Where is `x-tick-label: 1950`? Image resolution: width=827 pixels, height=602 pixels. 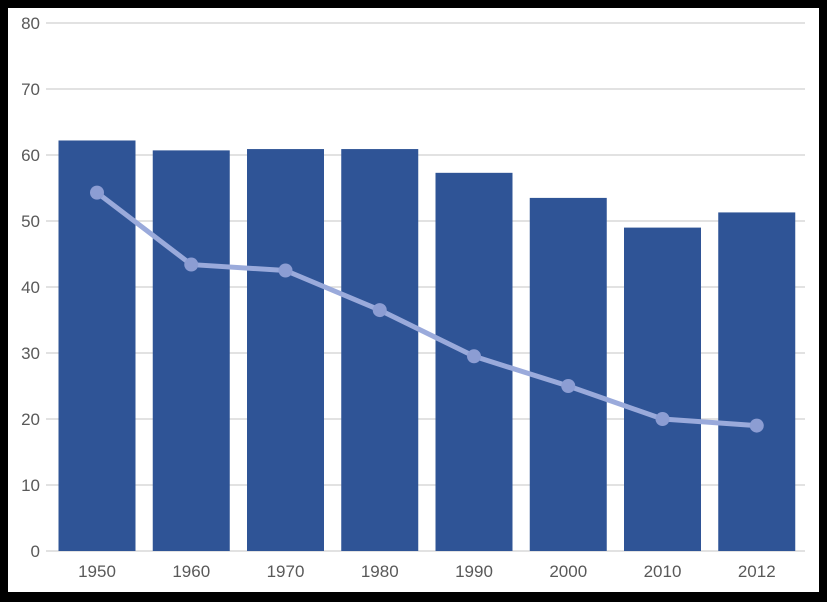 x-tick-label: 1950 is located at coordinates (97, 571).